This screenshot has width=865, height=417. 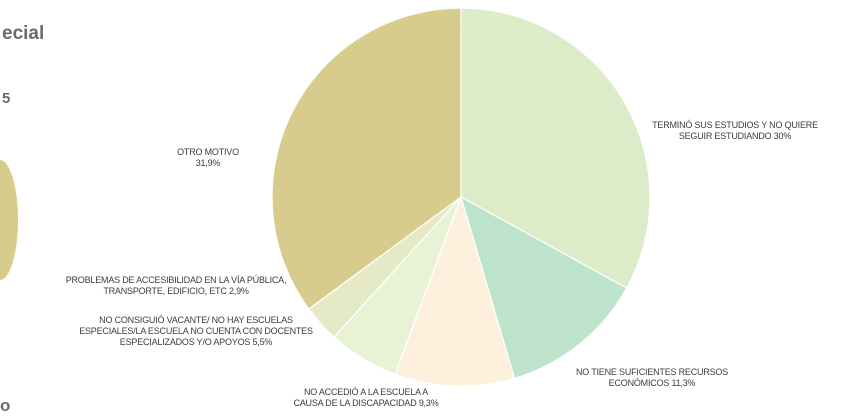 I want to click on slice-label-line: NO TIENE SUFICIENTES RECURSOS, so click(x=652, y=372).